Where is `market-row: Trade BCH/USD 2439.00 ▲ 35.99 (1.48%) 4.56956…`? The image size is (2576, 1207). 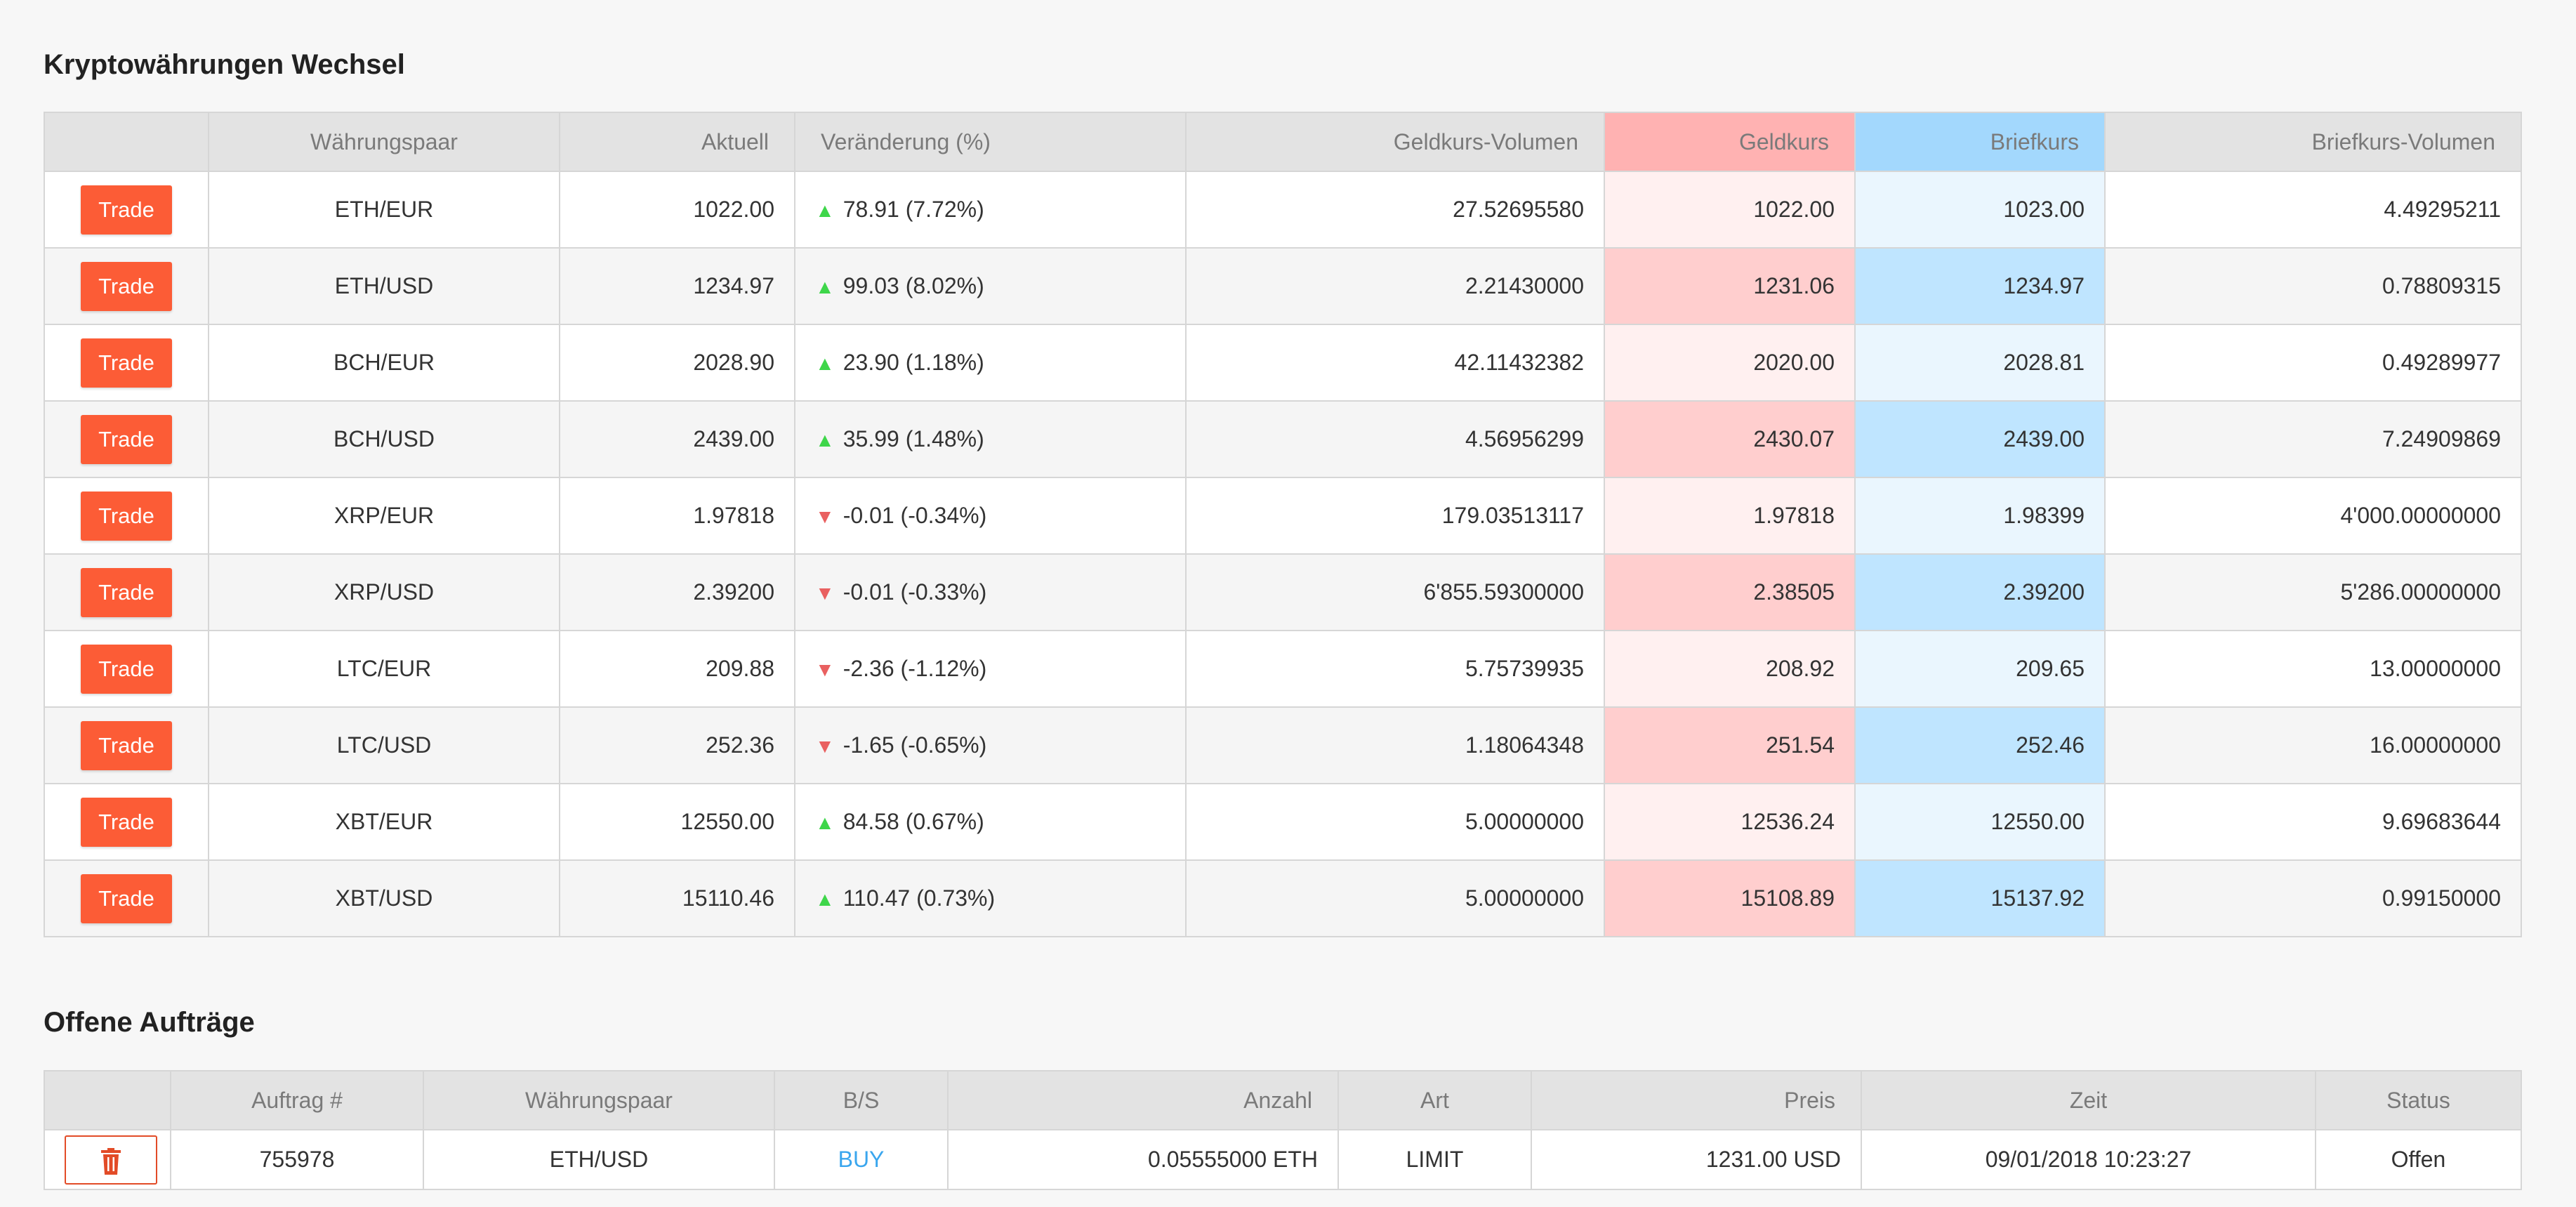 market-row: Trade BCH/USD 2439.00 ▲ 35.99 (1.48%) 4.56956… is located at coordinates (1283, 439).